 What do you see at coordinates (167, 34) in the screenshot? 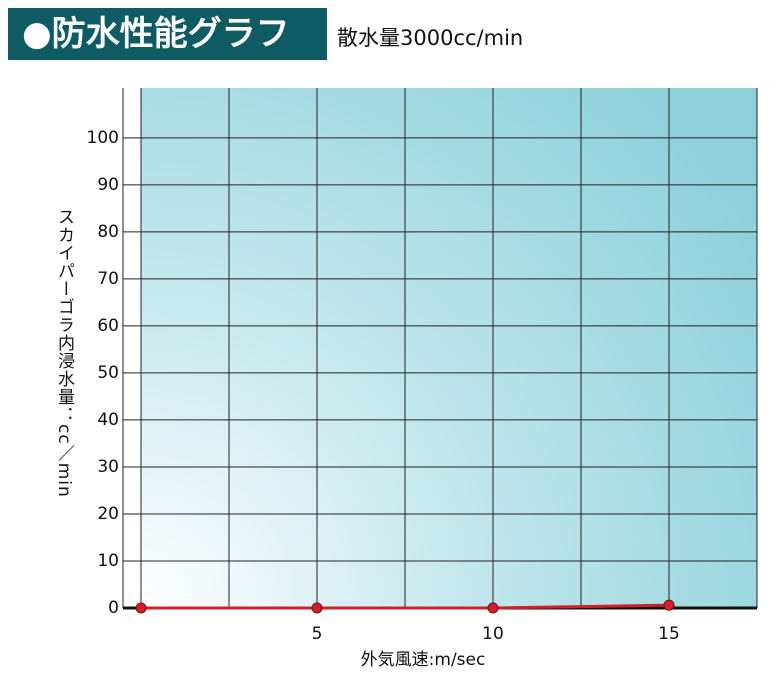
I see `chart-title: ●防水性能グラフ` at bounding box center [167, 34].